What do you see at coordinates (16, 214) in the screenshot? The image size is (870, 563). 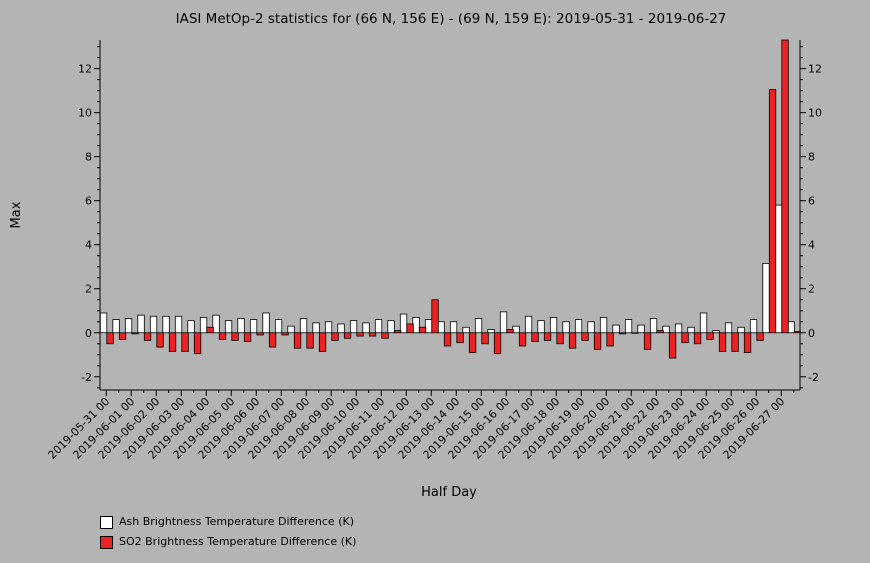 I see `y-axis-label: Max` at bounding box center [16, 214].